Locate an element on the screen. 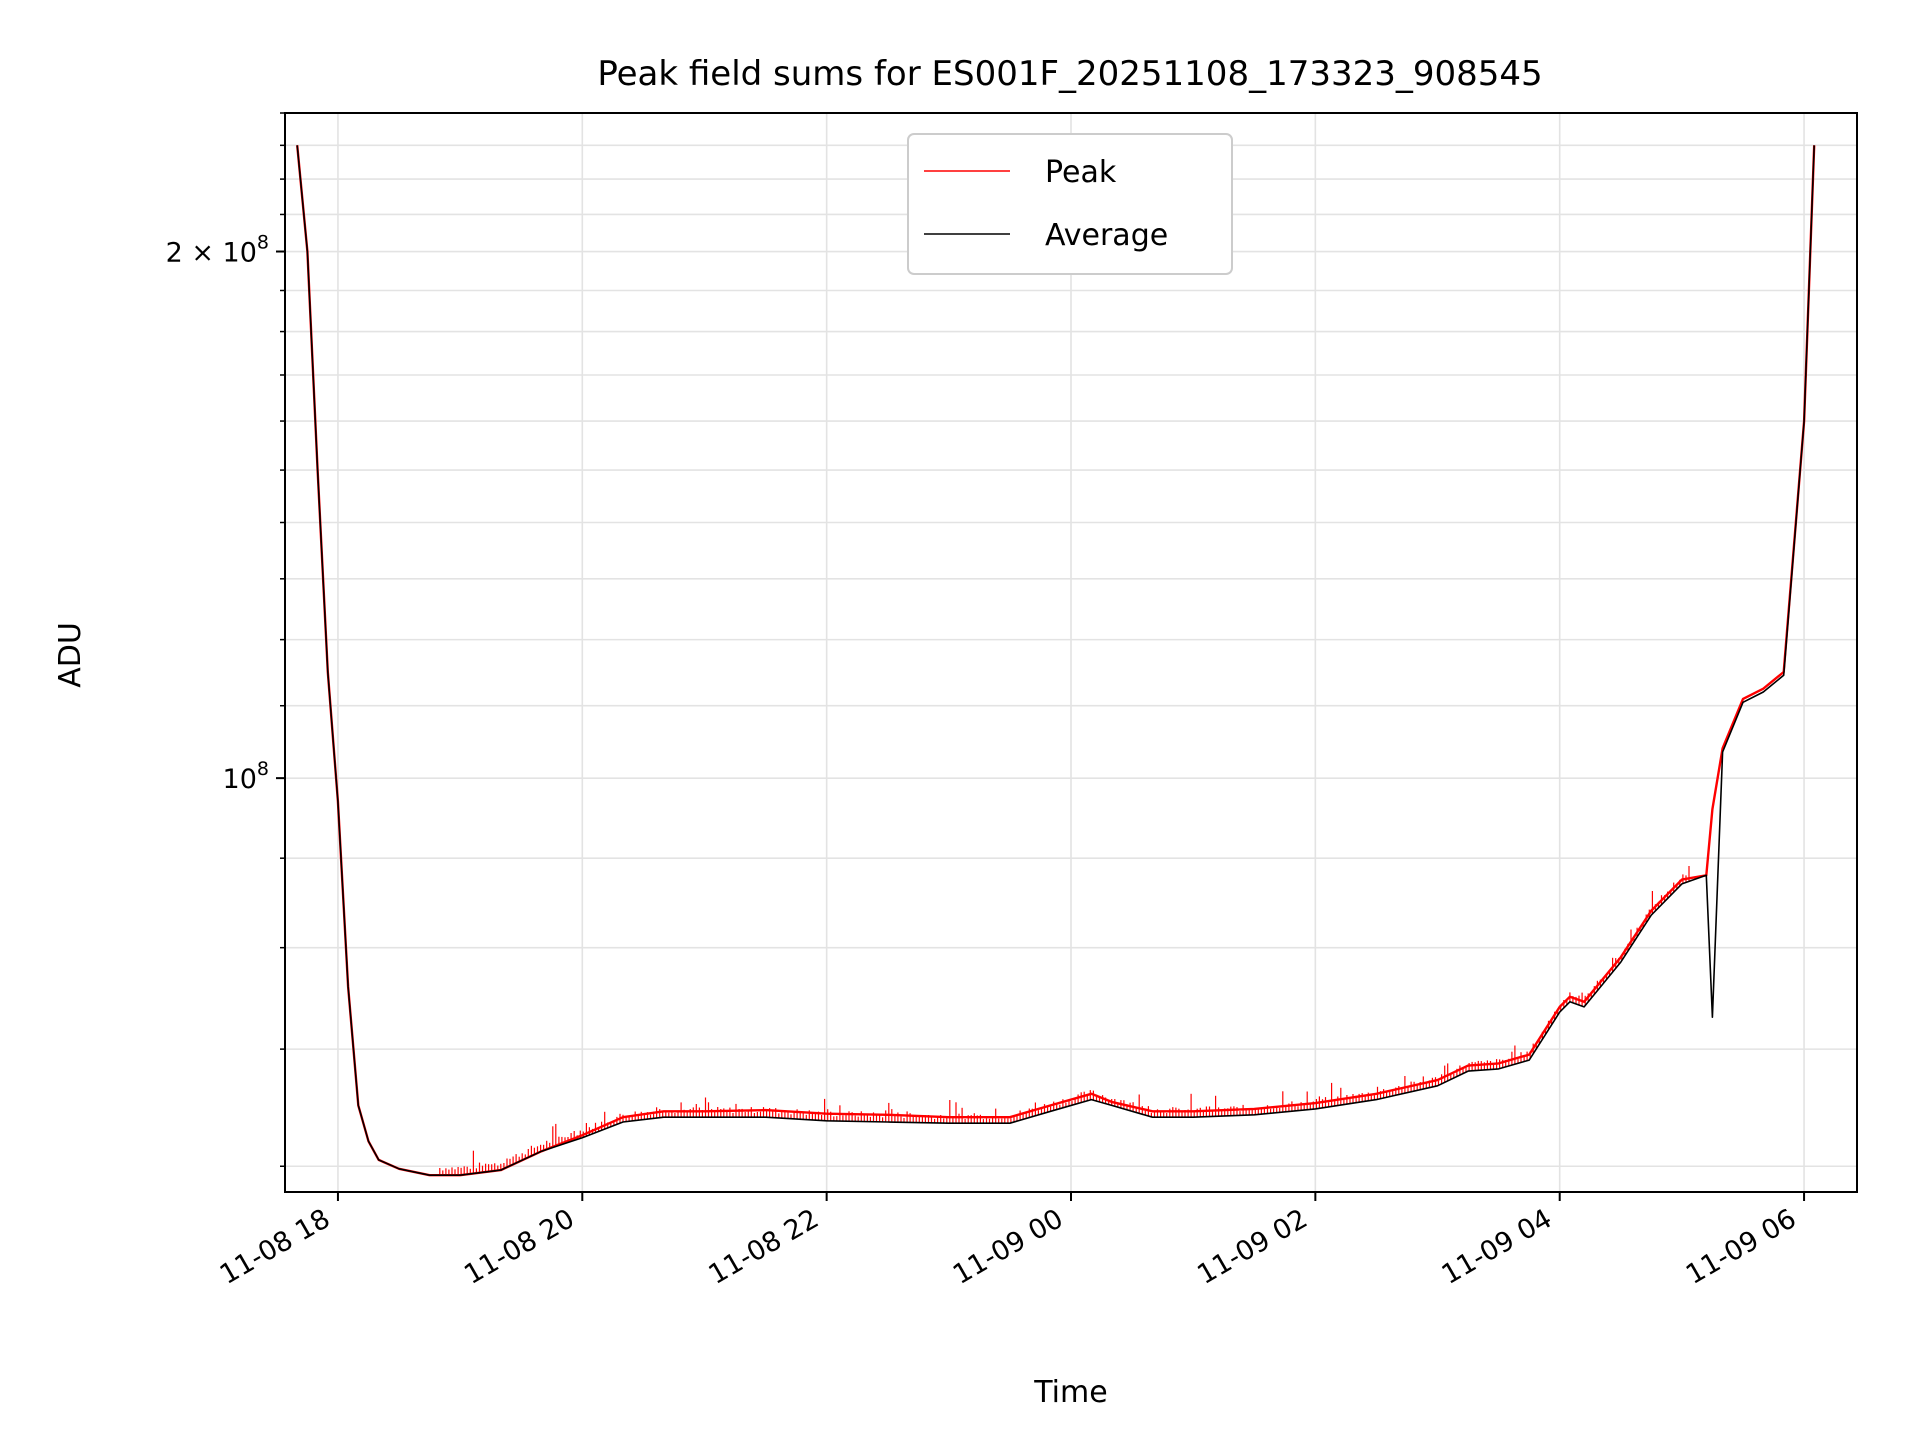  y-axis-label: ADU is located at coordinates (70, 655).